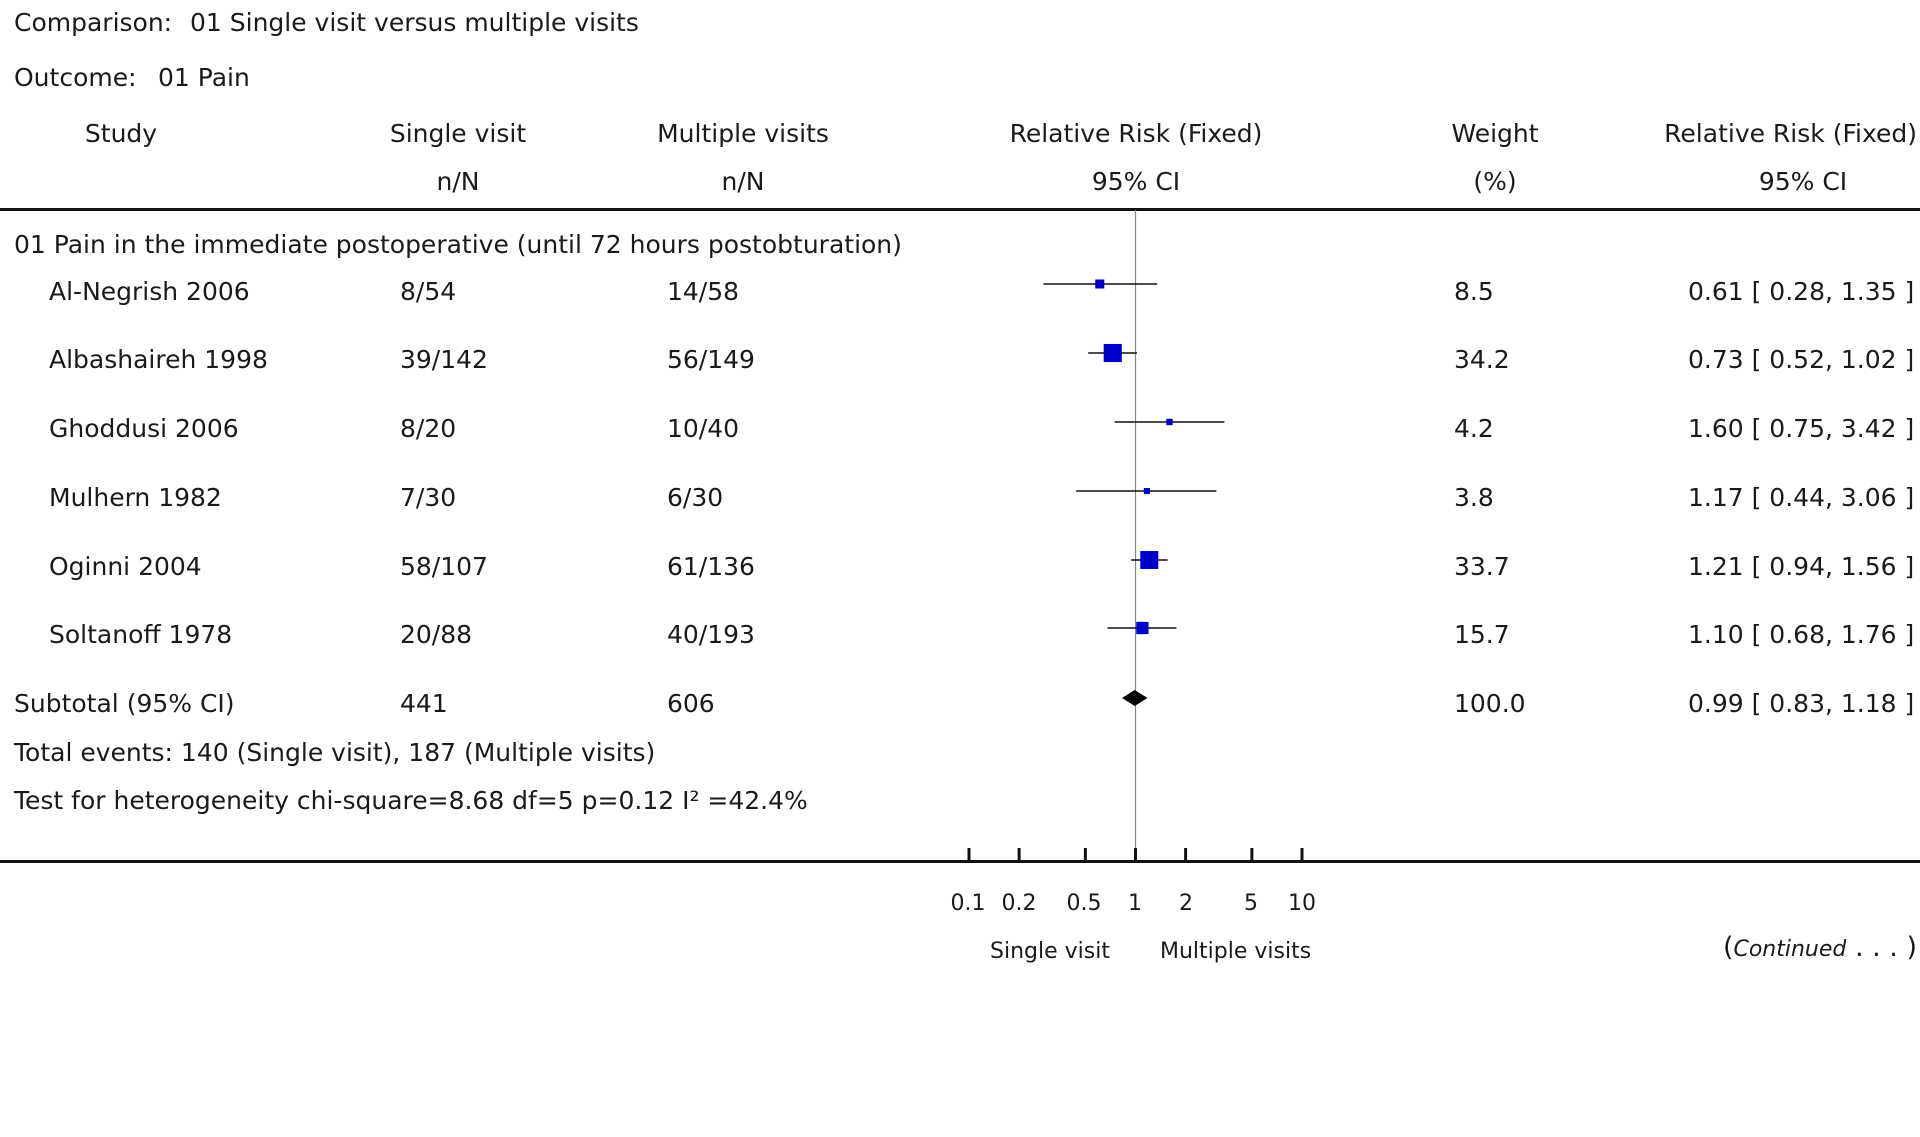 The width and height of the screenshot is (1920, 1137). Describe the element at coordinates (135, 497) in the screenshot. I see `study-name: Mulhern 1982` at that location.